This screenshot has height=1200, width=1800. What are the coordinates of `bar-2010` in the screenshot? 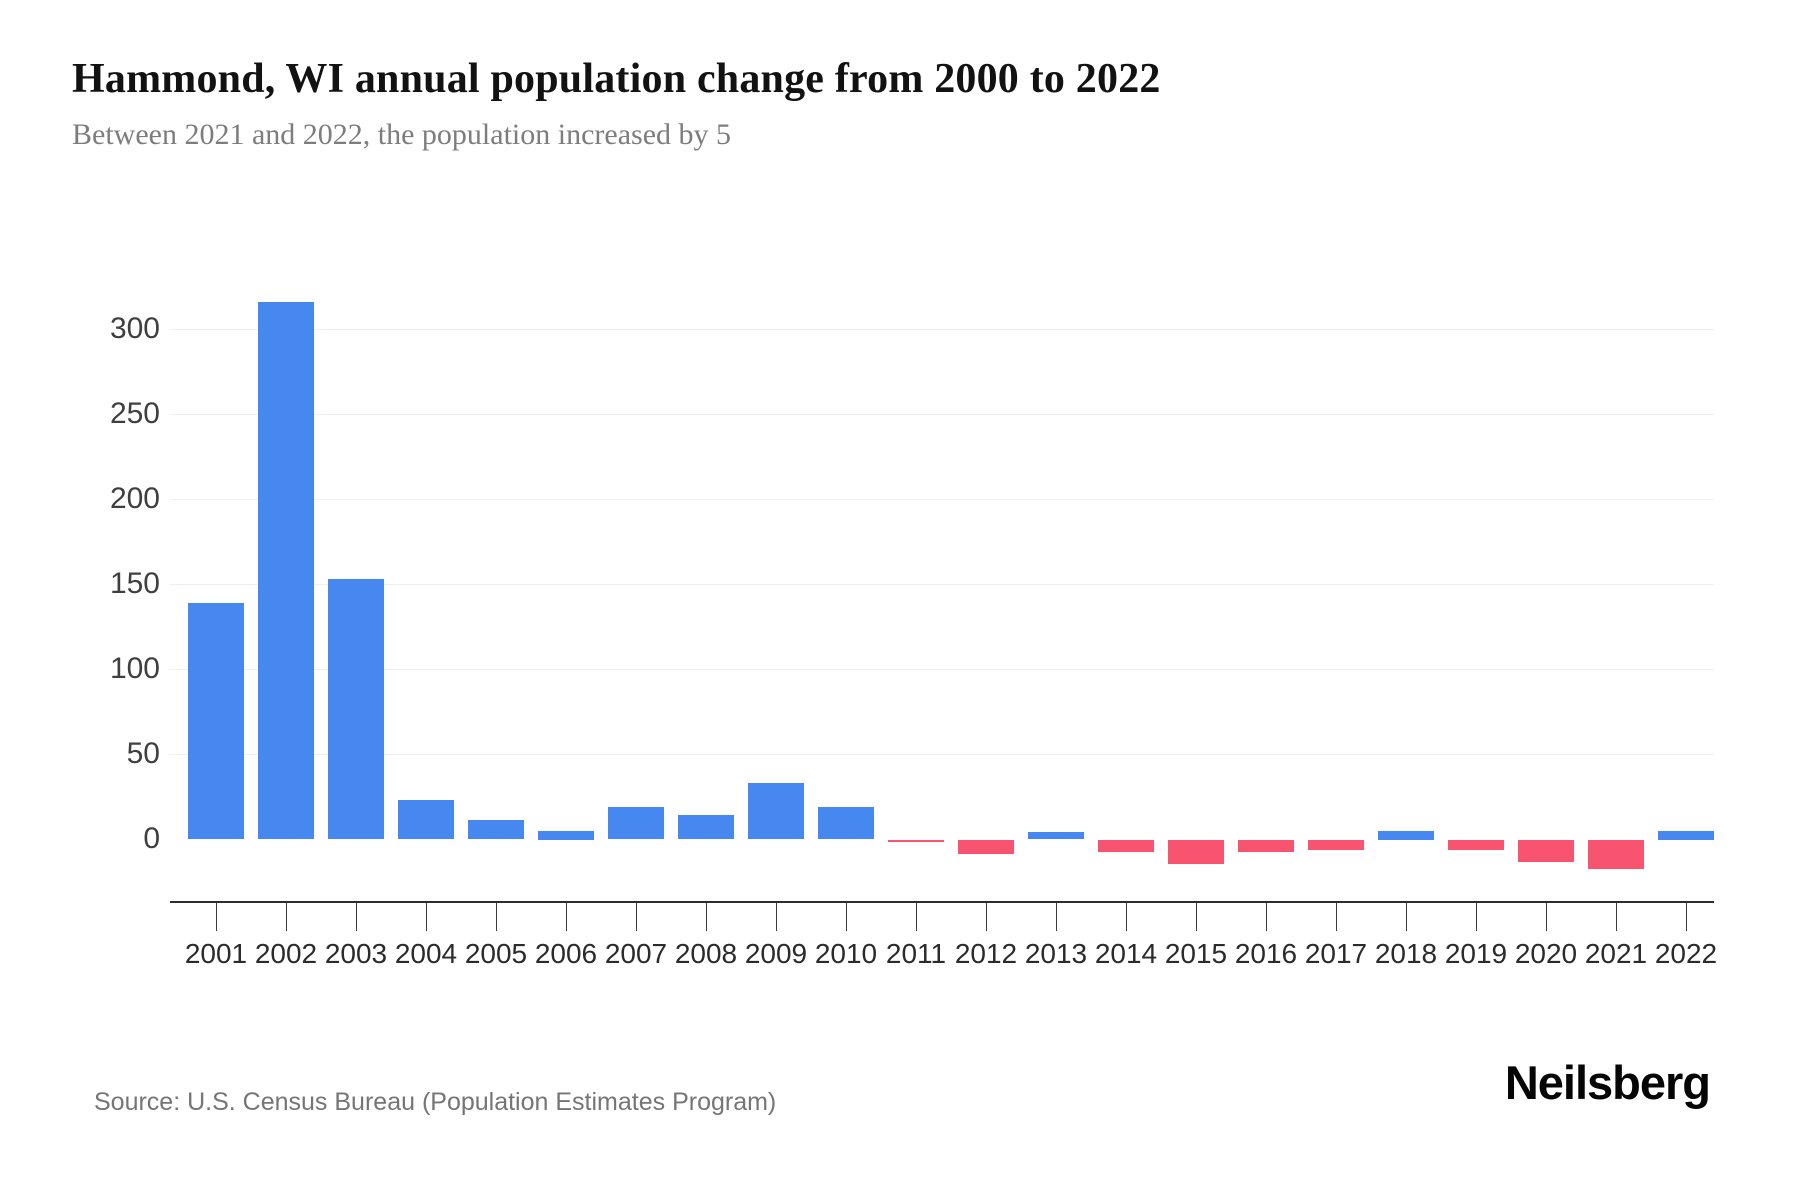 It's located at (846, 823).